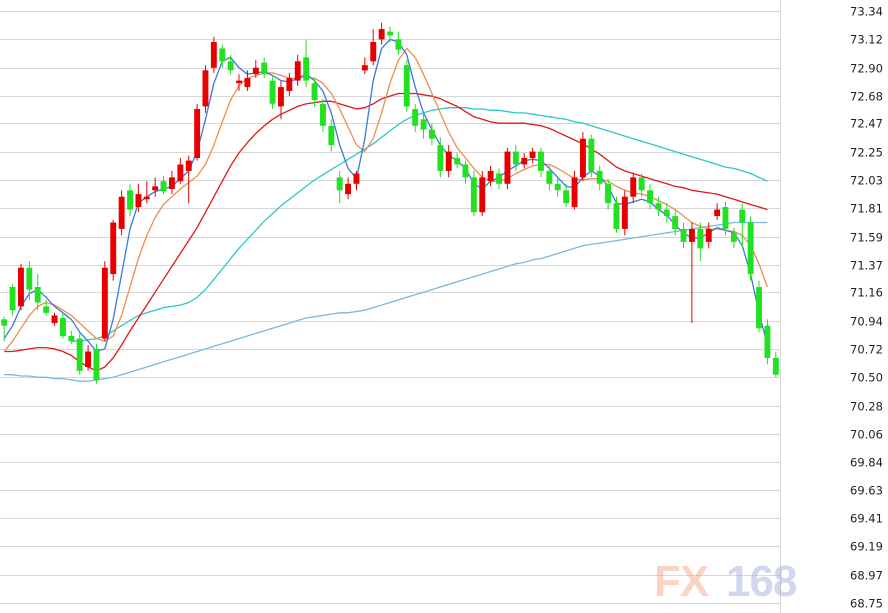 This screenshot has width=888, height=613. What do you see at coordinates (866, 97) in the screenshot?
I see `y-tick-label: 72.68` at bounding box center [866, 97].